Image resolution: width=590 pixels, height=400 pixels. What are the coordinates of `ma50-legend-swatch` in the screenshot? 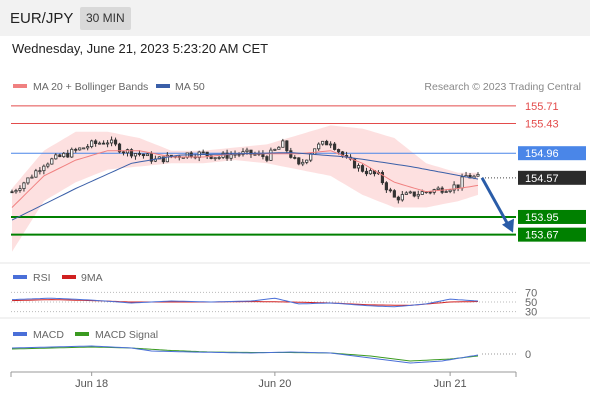 It's located at (163, 86).